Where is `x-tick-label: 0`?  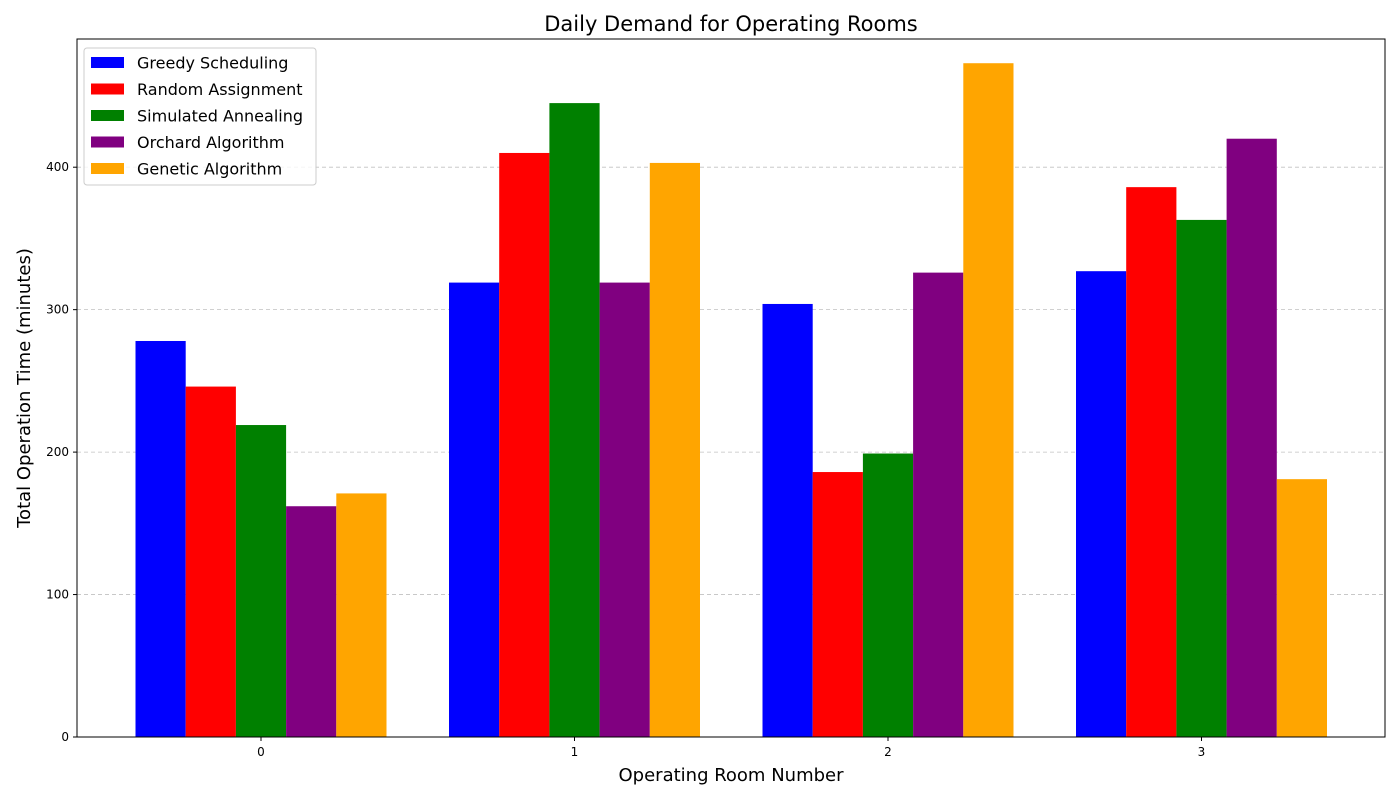 x-tick-label: 0 is located at coordinates (261, 752).